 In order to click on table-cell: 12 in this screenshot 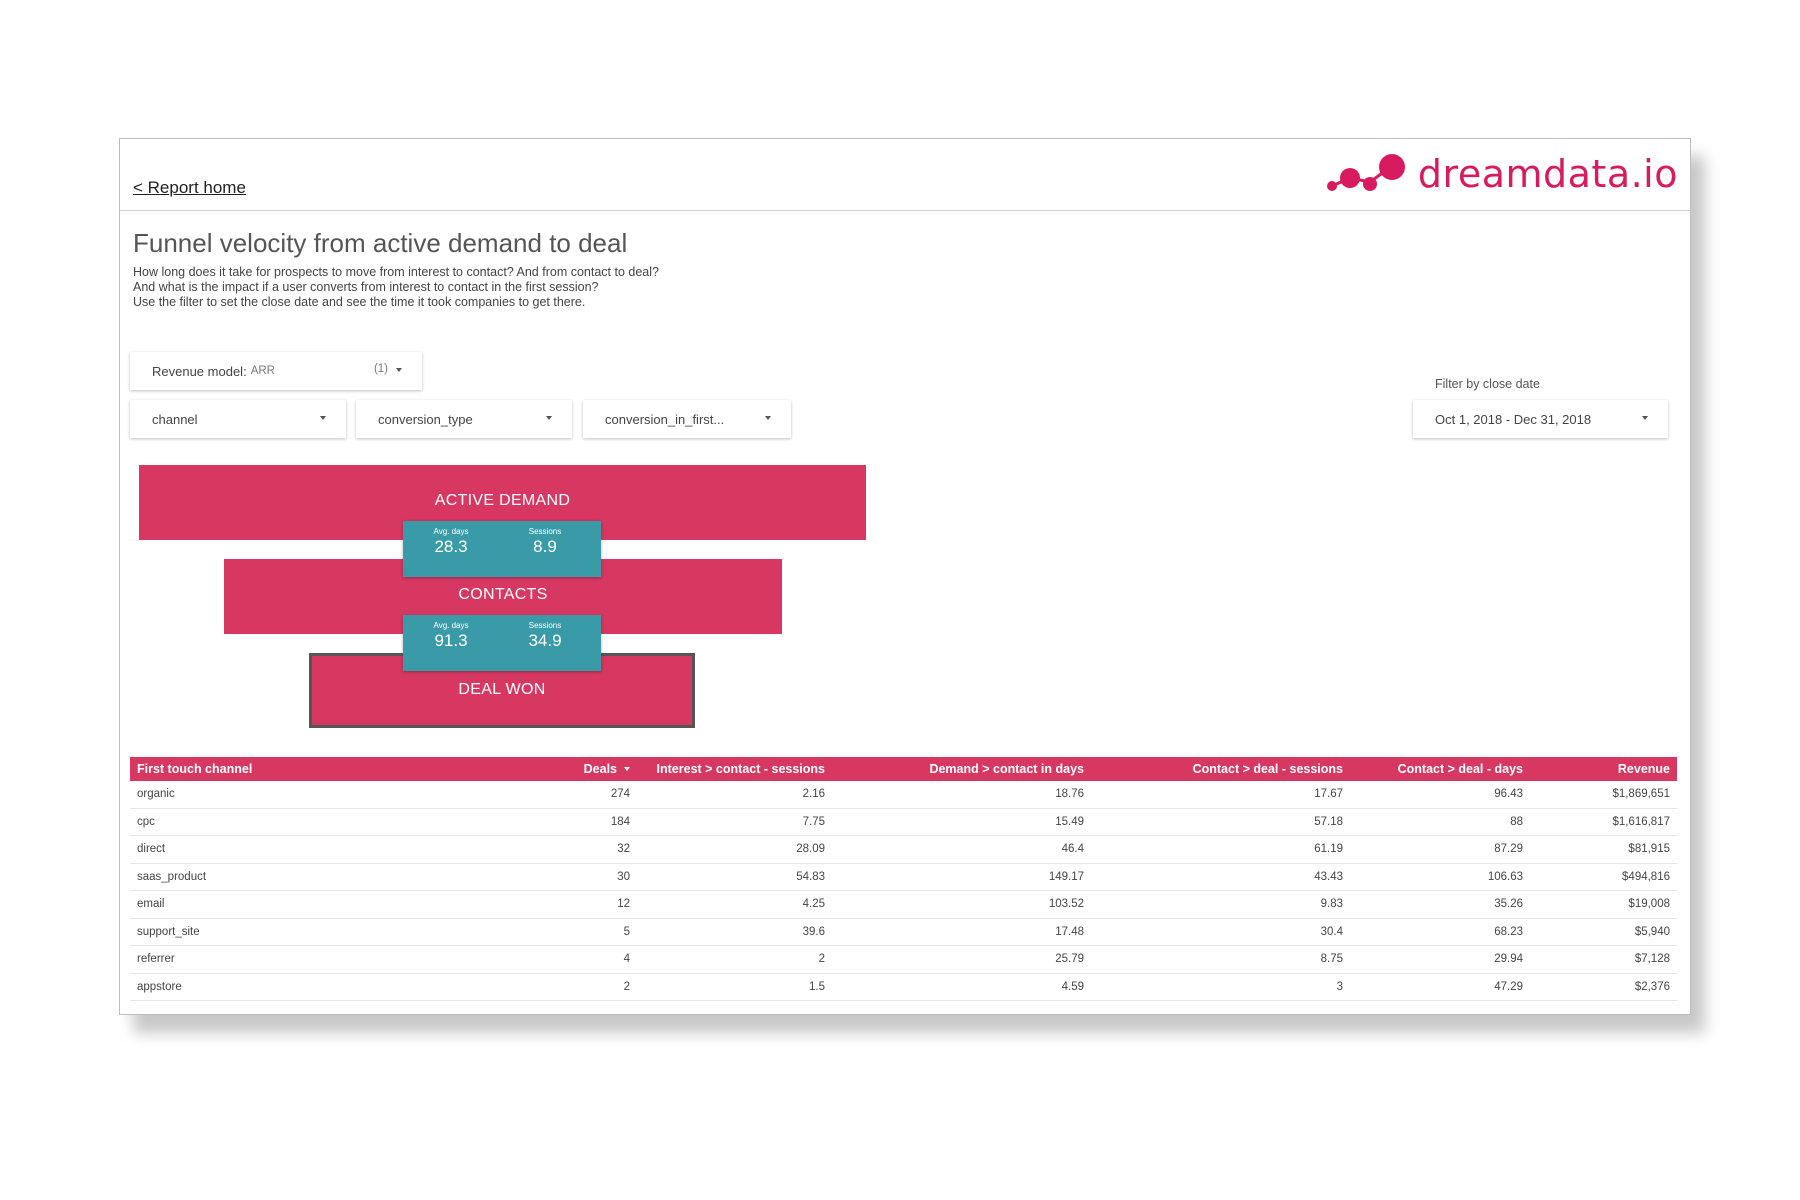, I will do `click(623, 904)`.